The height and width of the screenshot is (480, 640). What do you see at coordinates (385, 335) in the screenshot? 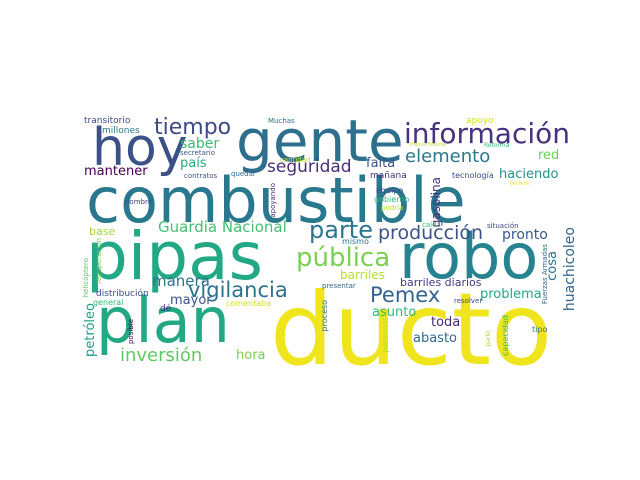
I see `word-personal: personal` at bounding box center [385, 335].